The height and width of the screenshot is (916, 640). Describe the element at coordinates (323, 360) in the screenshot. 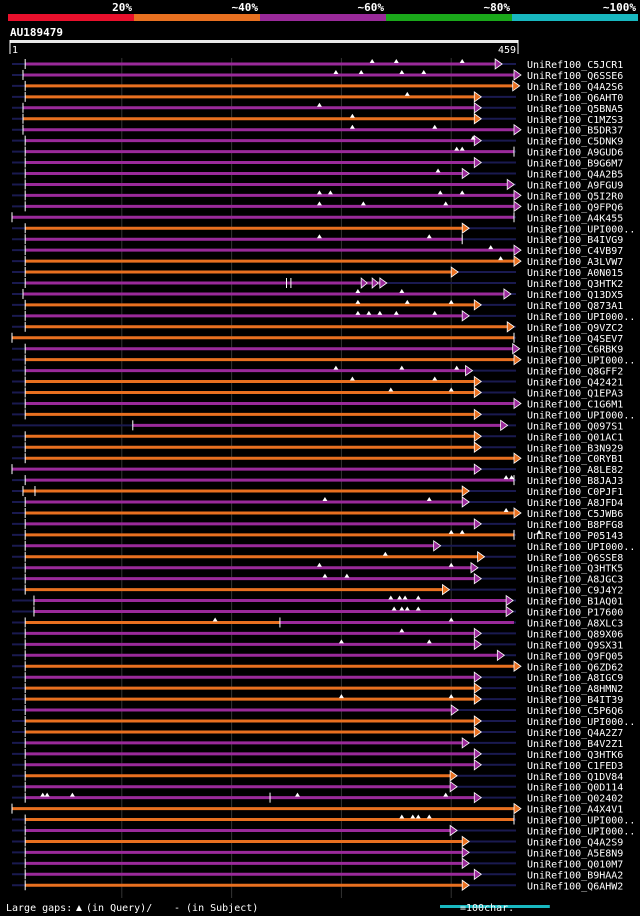

I see `hit-row: UniRef100_UPI000..` at that location.